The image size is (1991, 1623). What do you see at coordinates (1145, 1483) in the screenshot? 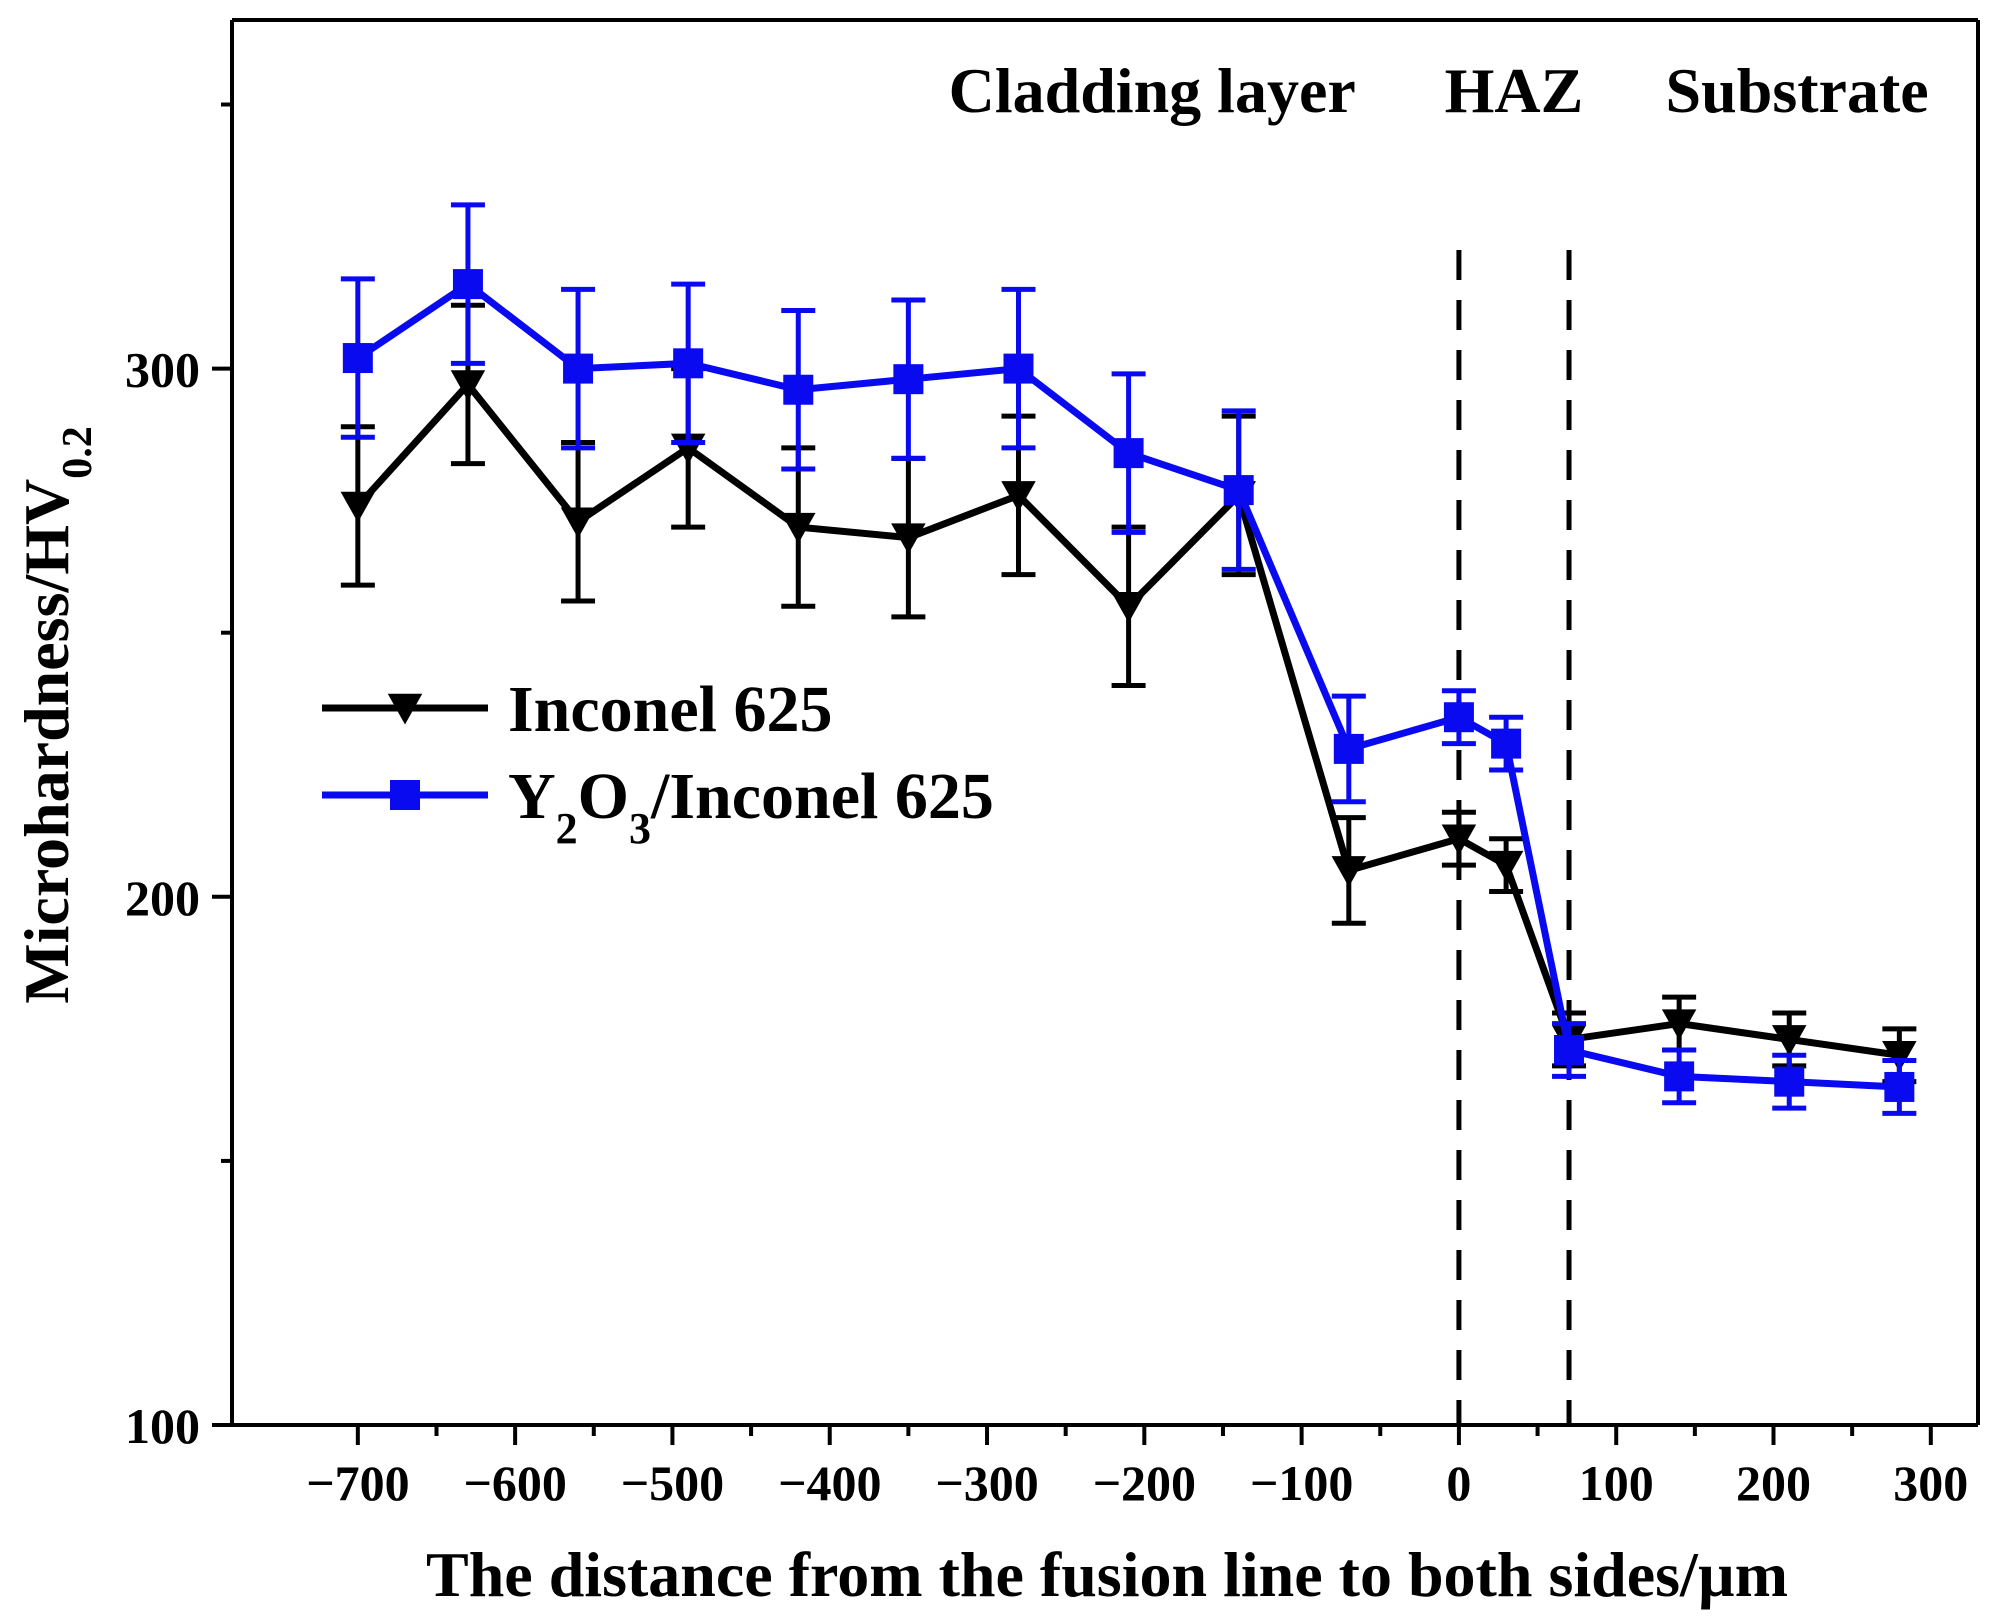
I see `x-tick-label: −200` at bounding box center [1145, 1483].